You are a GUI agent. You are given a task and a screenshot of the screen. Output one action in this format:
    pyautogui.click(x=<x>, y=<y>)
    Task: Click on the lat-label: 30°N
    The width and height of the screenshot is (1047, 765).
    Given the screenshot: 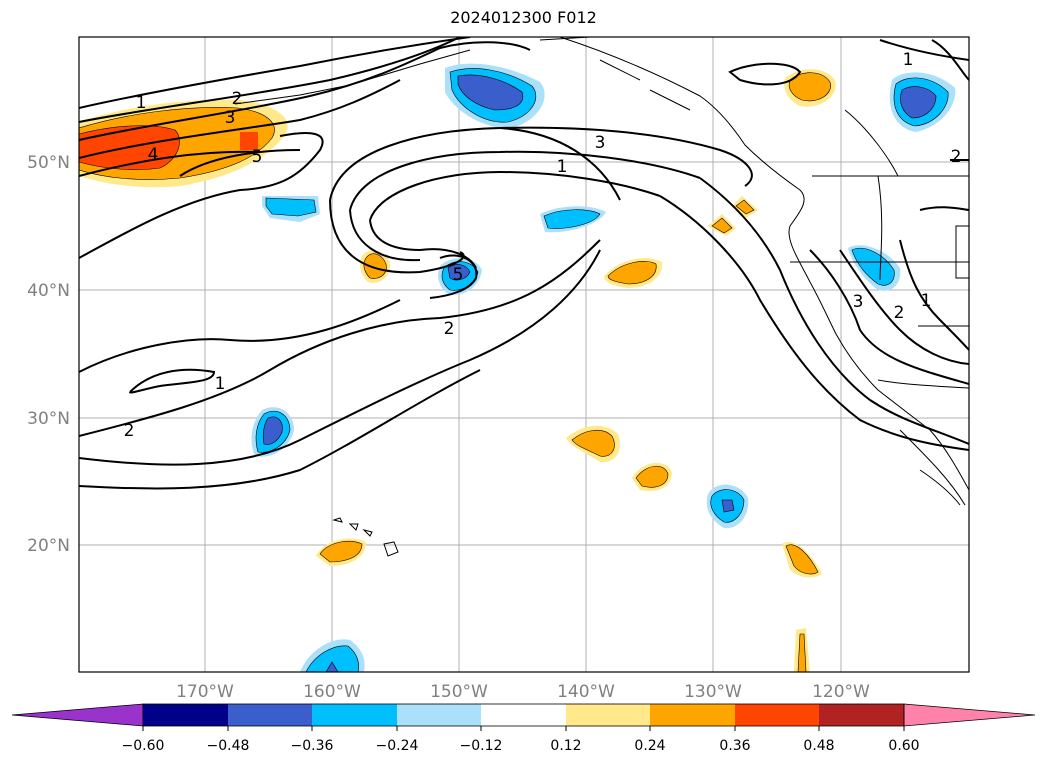 What is the action you would take?
    pyautogui.click(x=48, y=419)
    